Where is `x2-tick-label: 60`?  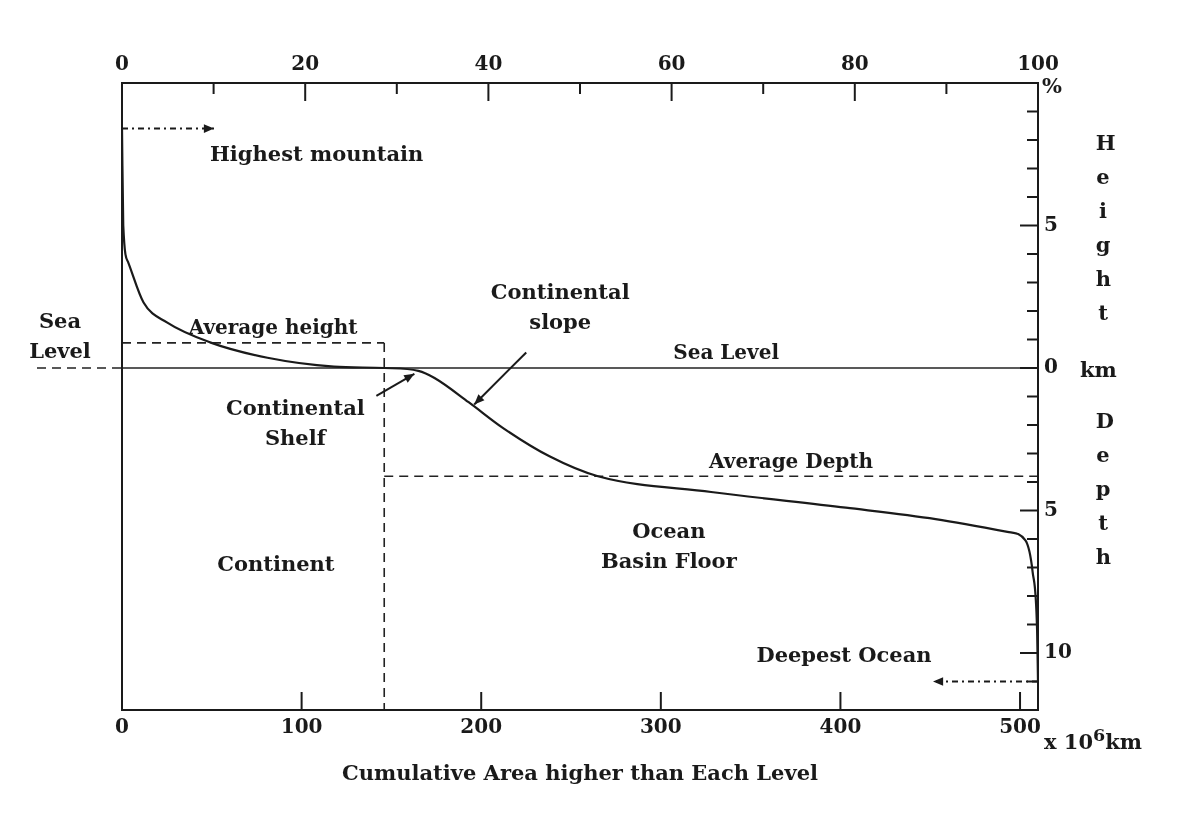 x2-tick-label: 60 is located at coordinates (671, 63).